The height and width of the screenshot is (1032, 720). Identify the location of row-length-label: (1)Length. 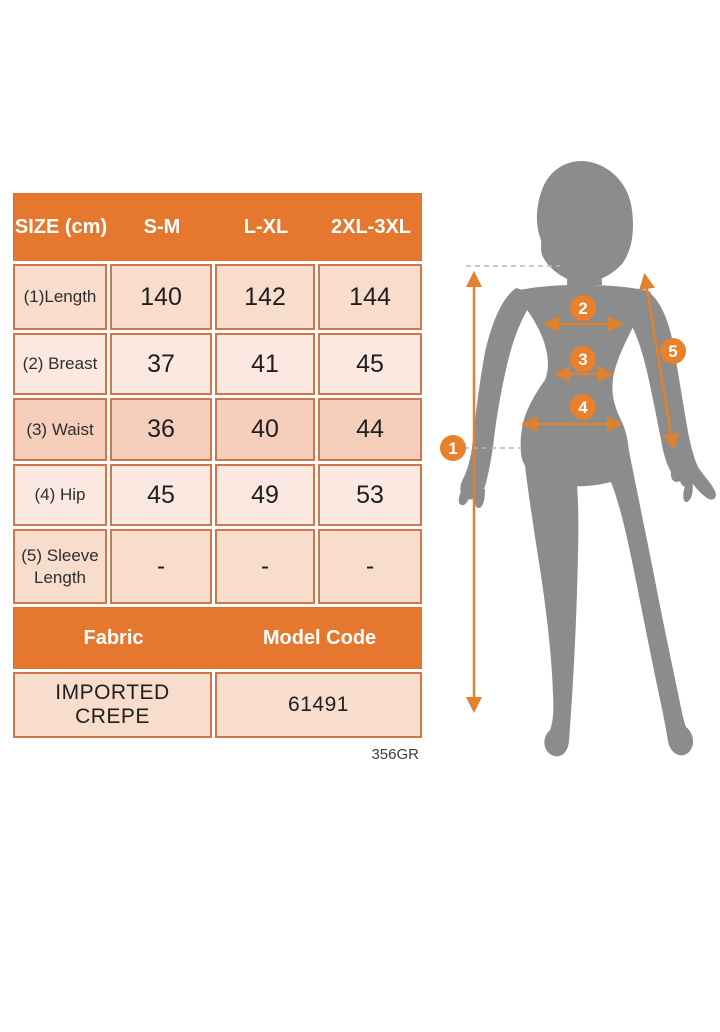
(60, 297).